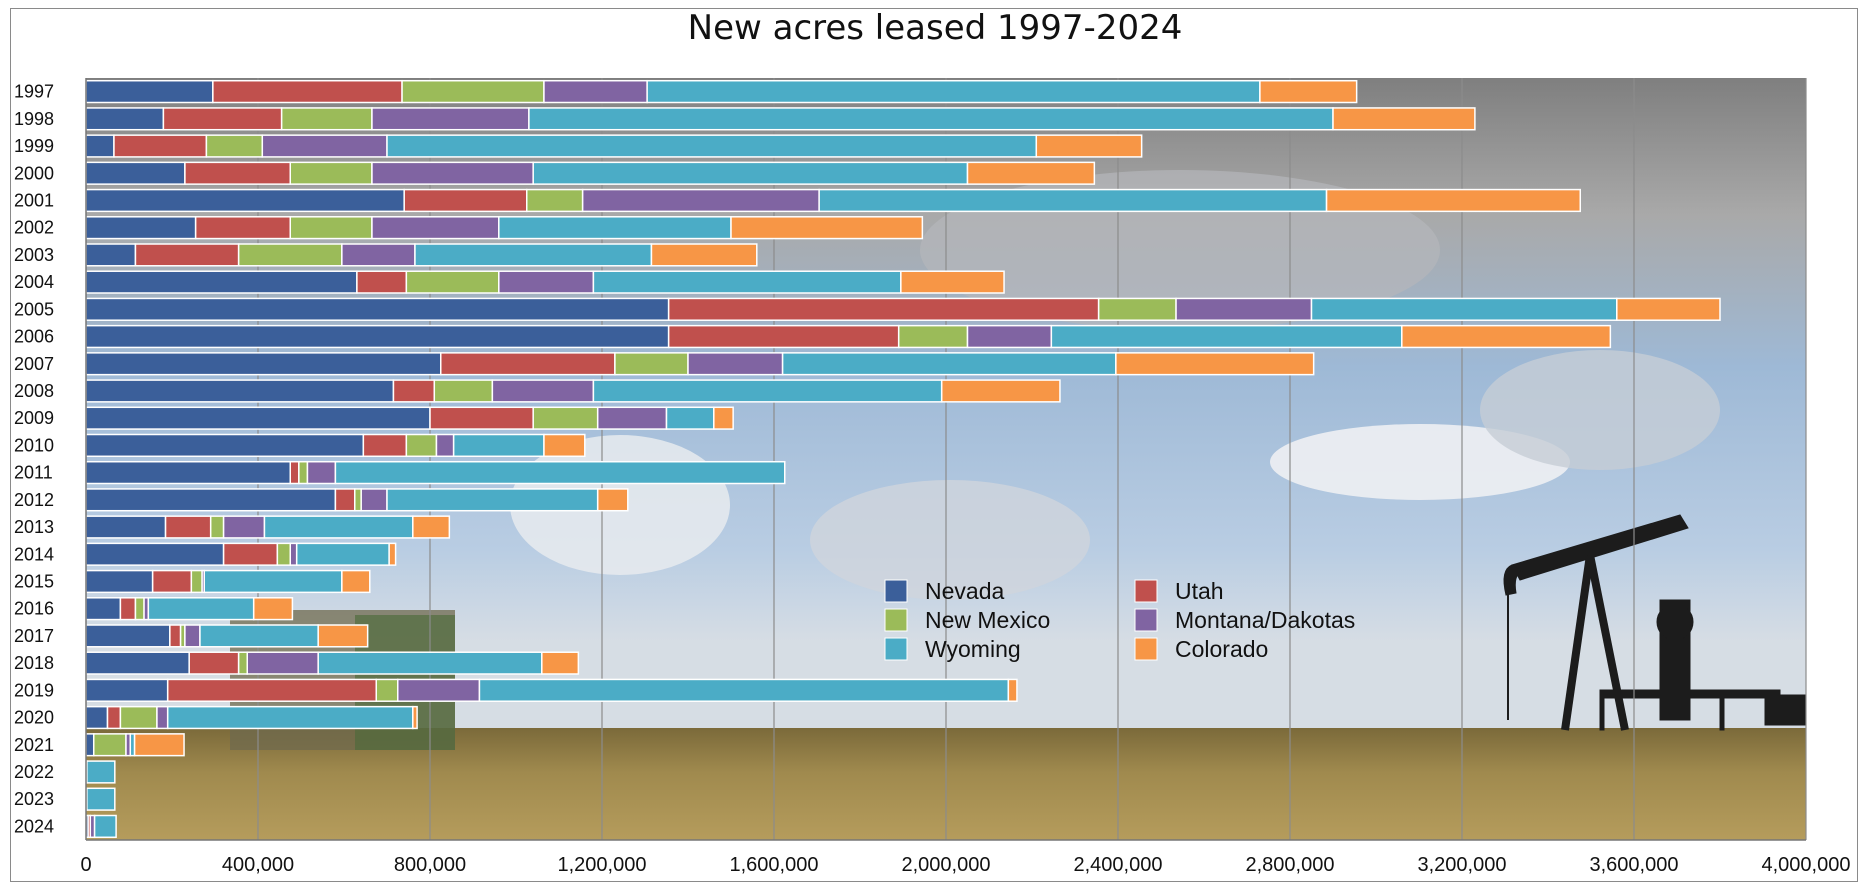 Image resolution: width=1870 pixels, height=892 pixels. I want to click on cloud-shape, so click(950, 540).